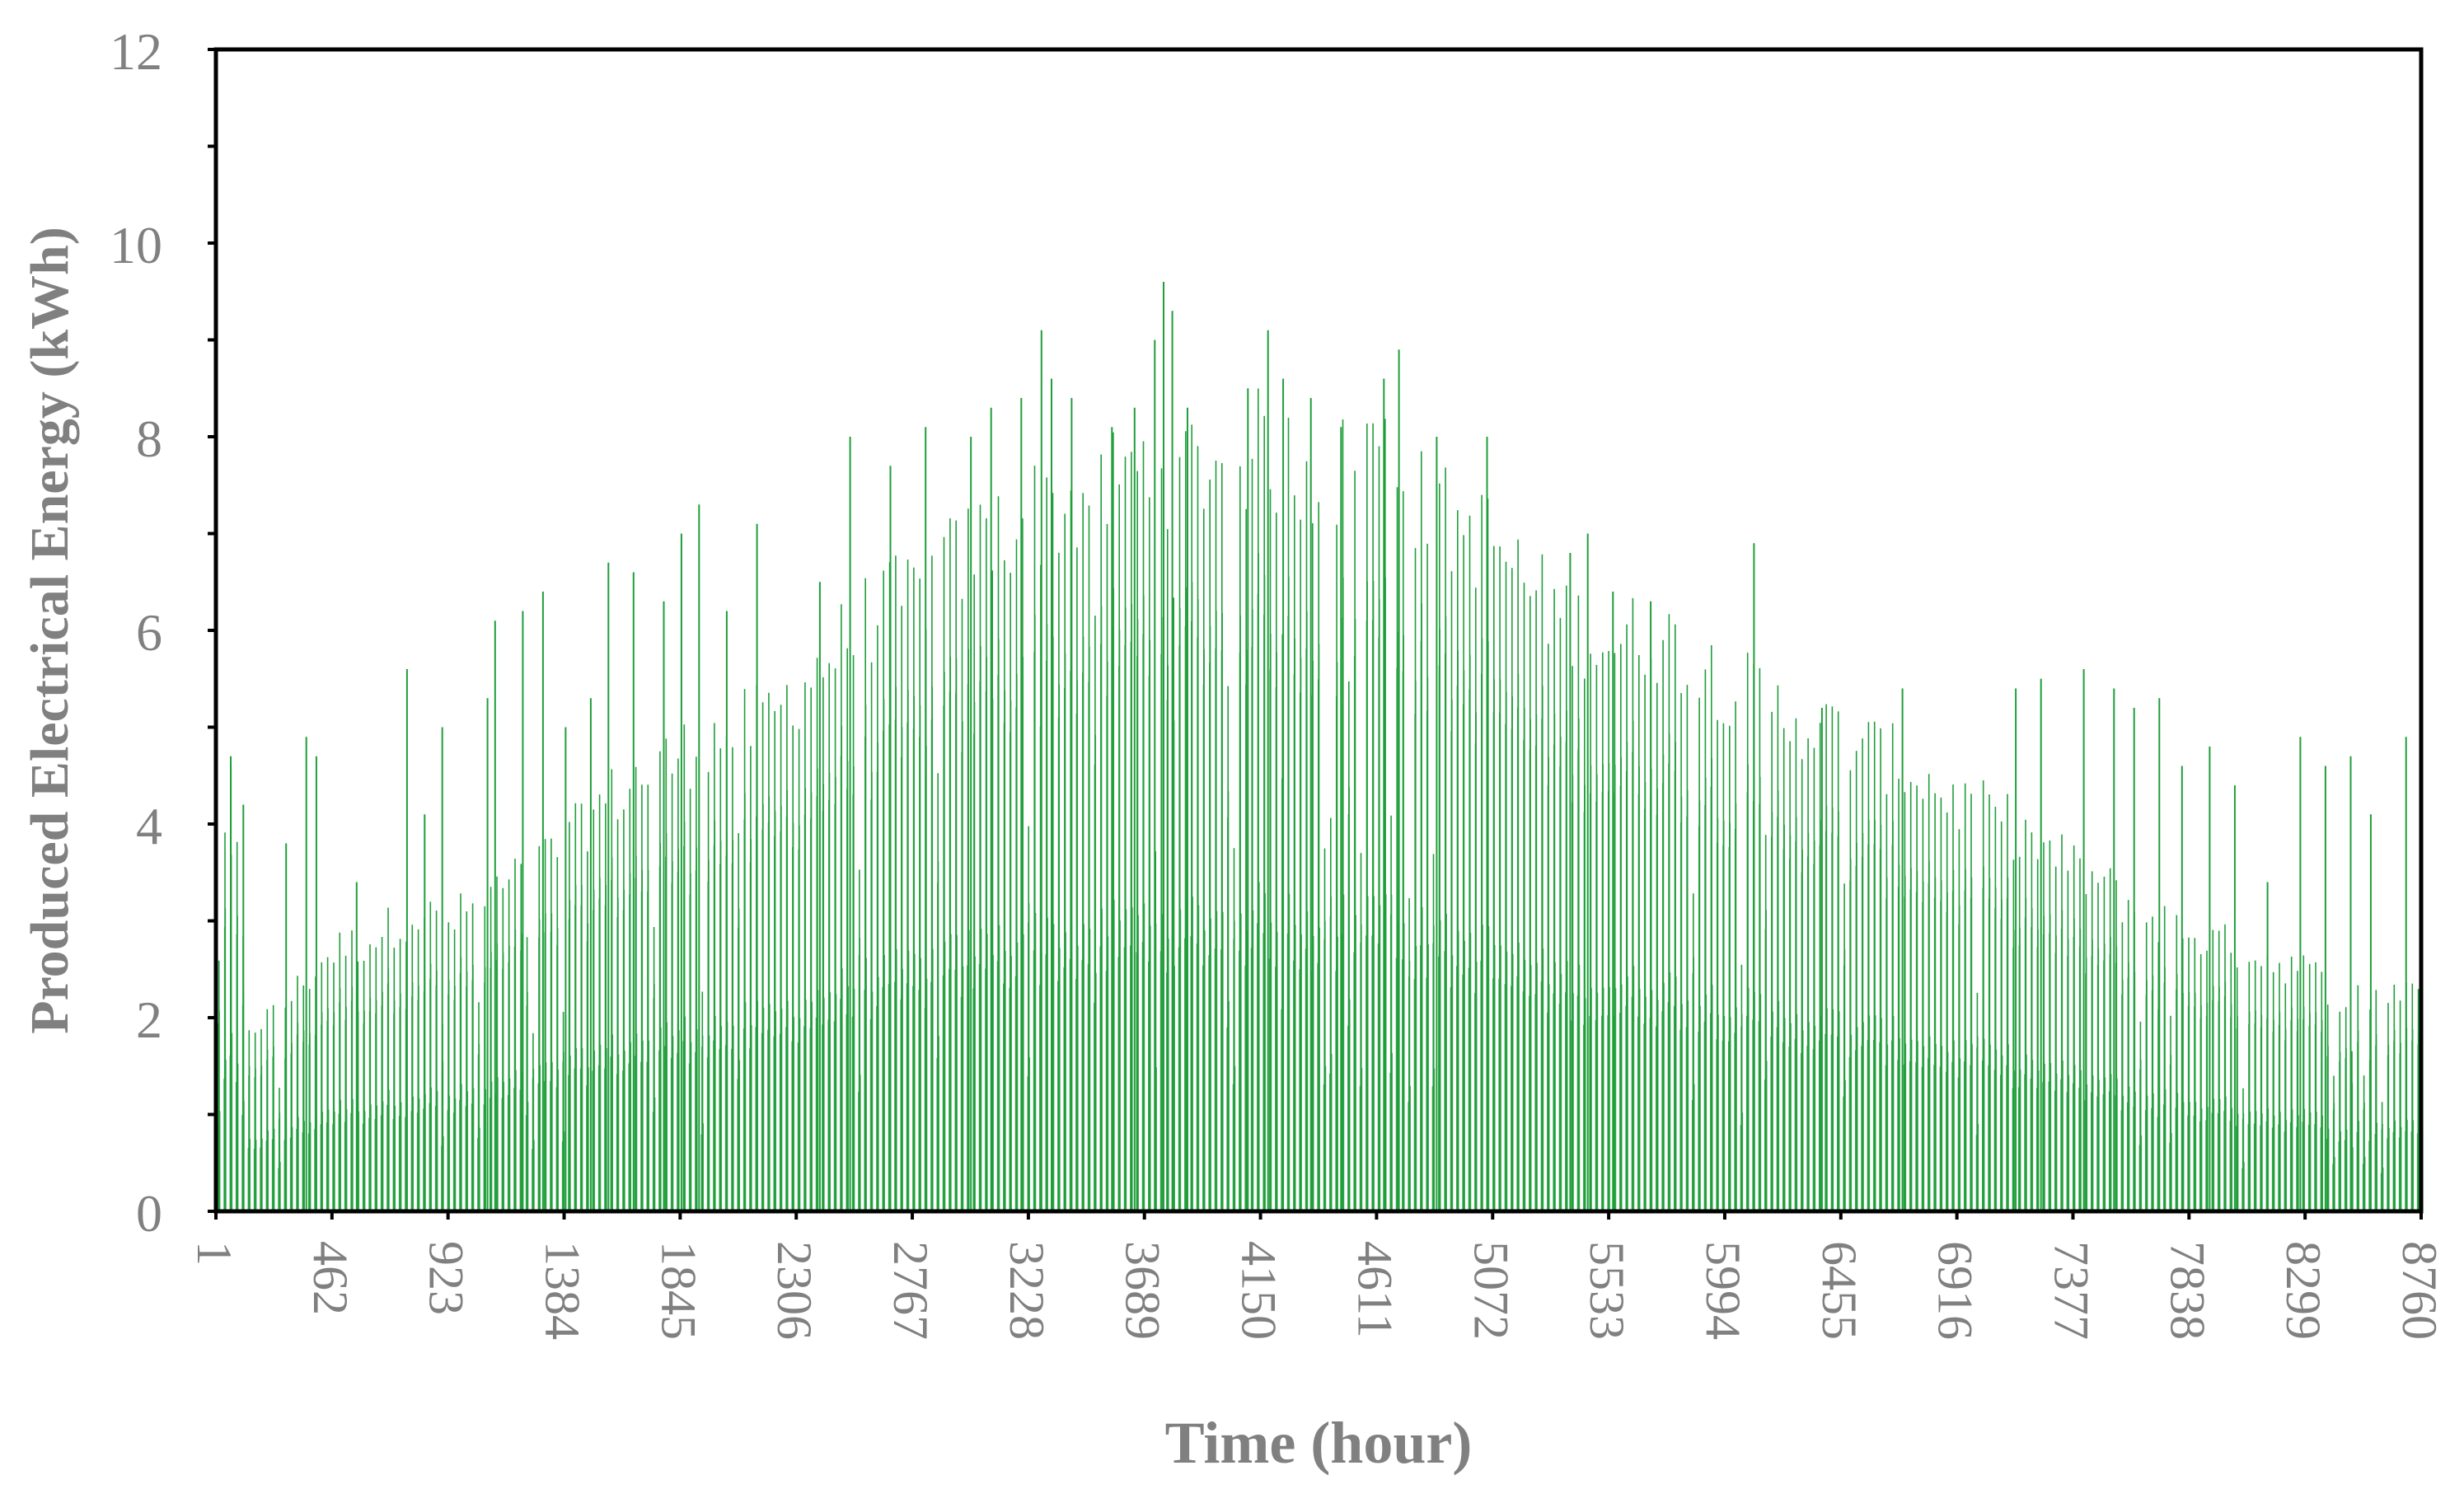 The image size is (2464, 1489). I want to click on y-tick-label: 2, so click(149, 1019).